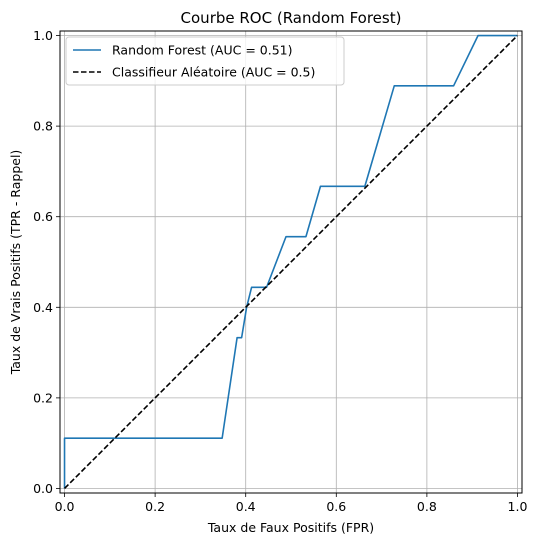  What do you see at coordinates (290, 527) in the screenshot?
I see `x-axis-label: Taux de Faux Positifs (FPR)` at bounding box center [290, 527].